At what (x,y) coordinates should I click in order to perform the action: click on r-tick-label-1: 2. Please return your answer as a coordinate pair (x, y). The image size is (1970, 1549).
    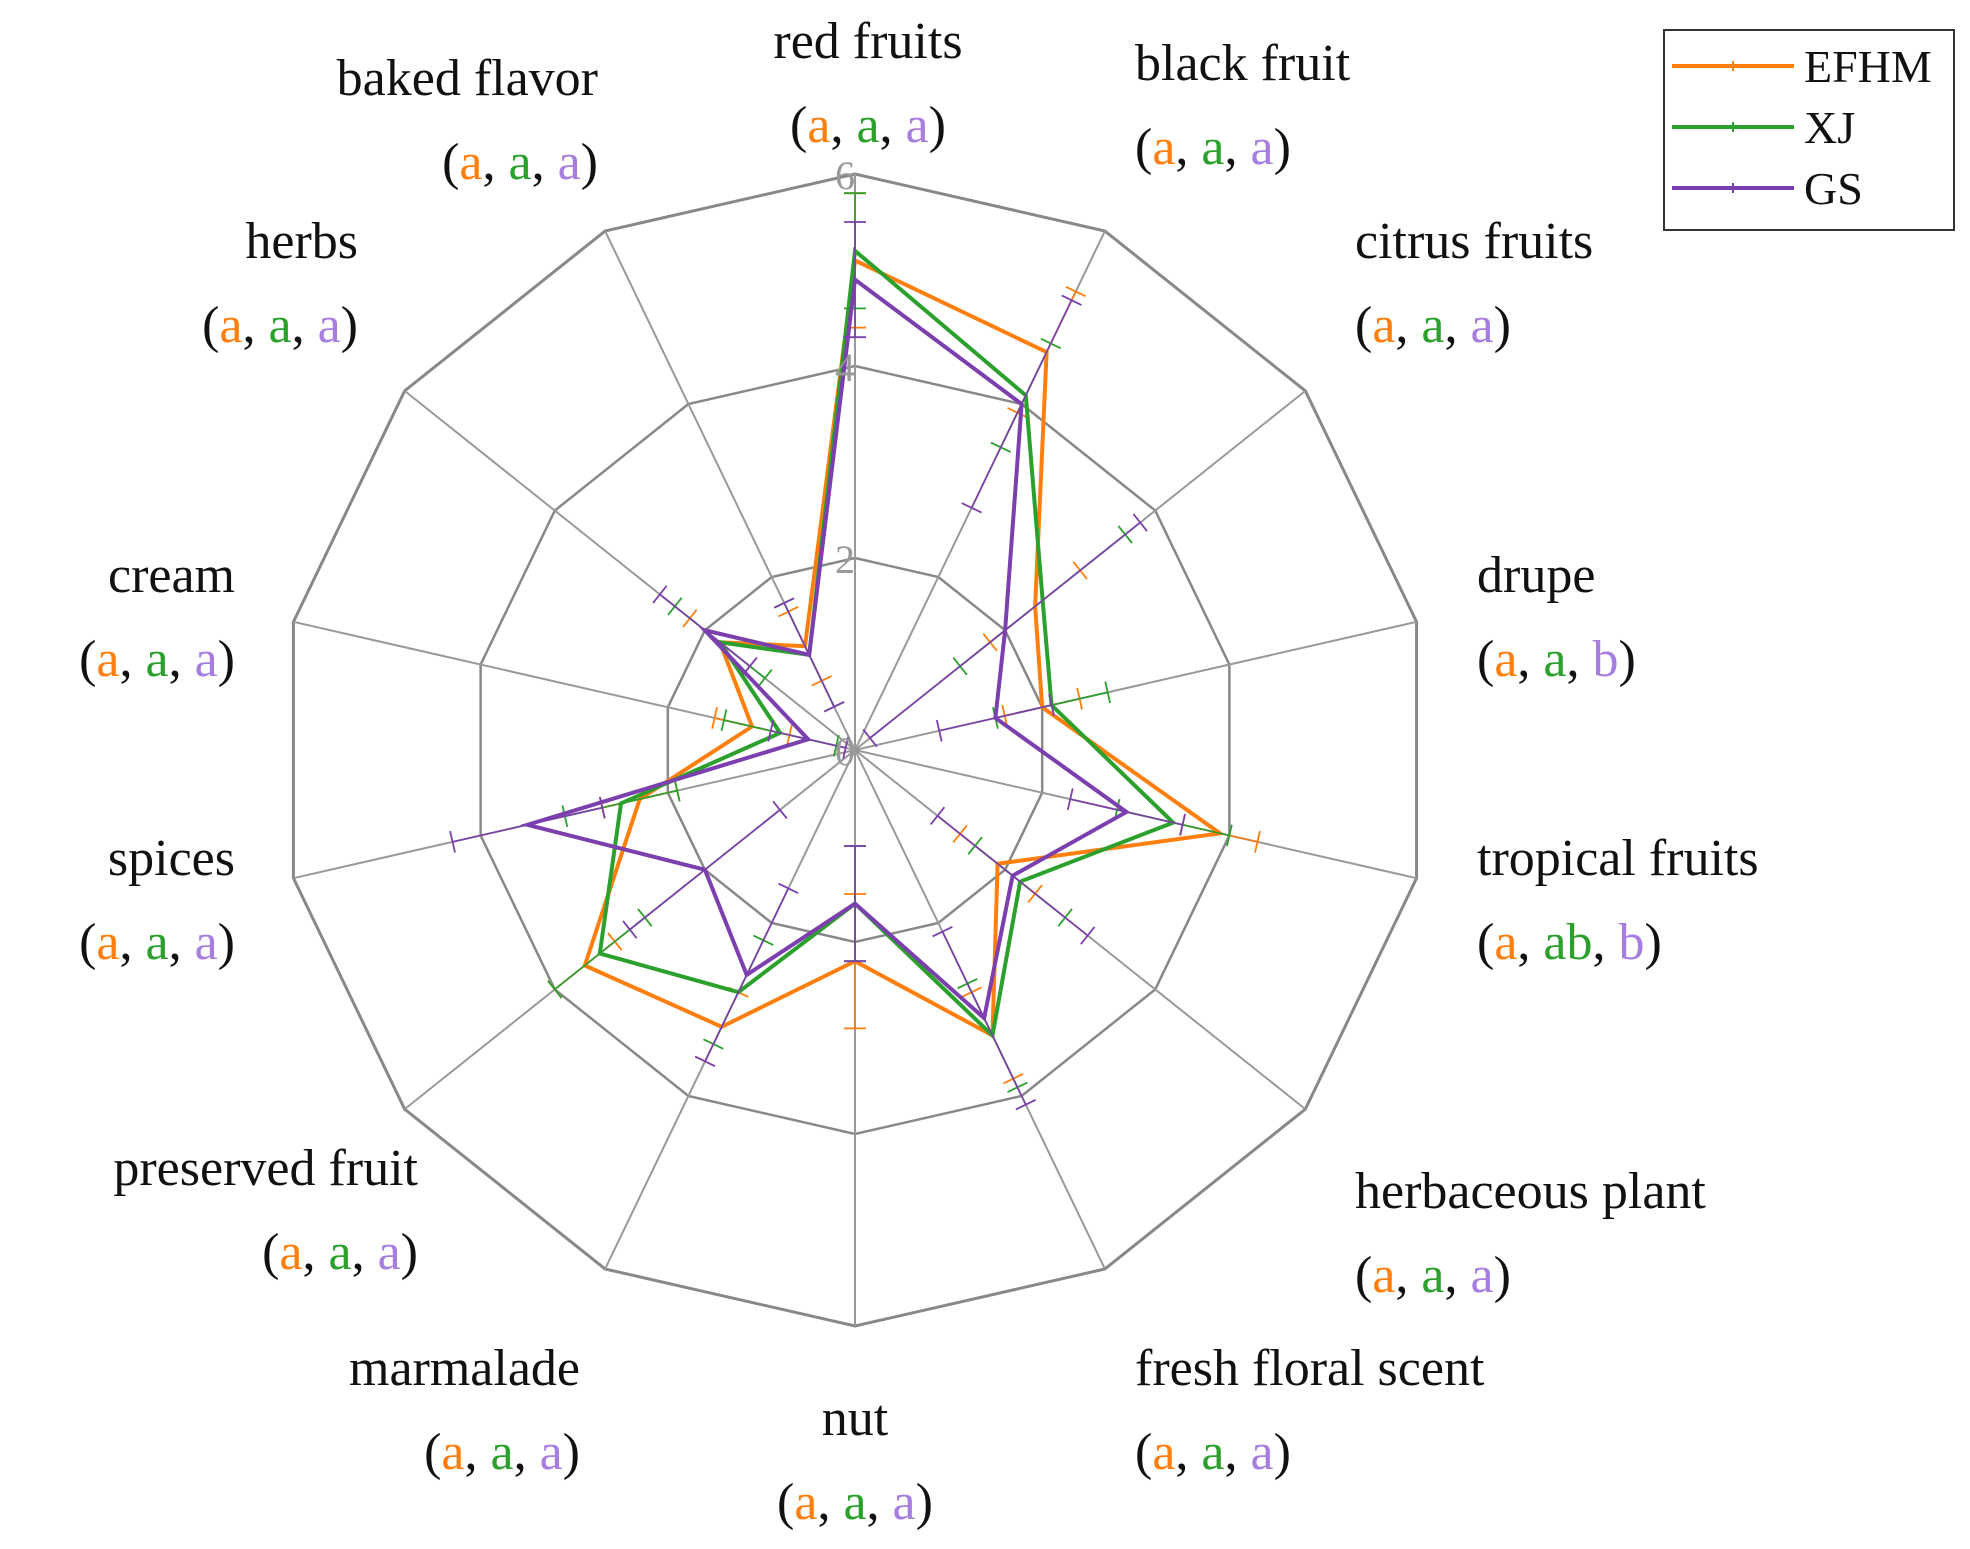
    Looking at the image, I should click on (845, 559).